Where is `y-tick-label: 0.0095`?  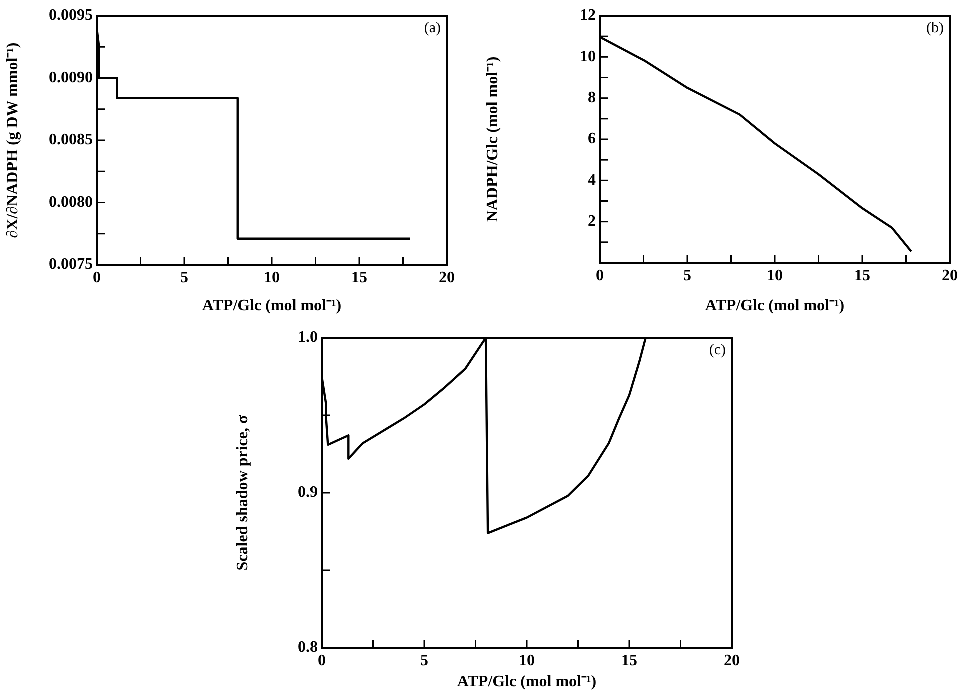 y-tick-label: 0.0095 is located at coordinates (71, 15).